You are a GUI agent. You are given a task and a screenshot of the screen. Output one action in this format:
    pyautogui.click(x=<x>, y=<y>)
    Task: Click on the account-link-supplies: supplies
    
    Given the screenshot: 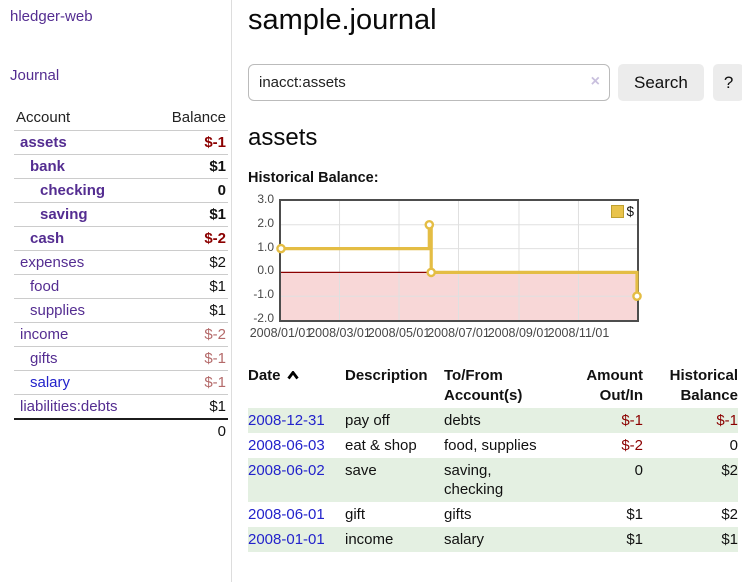 What is the action you would take?
    pyautogui.click(x=58, y=310)
    